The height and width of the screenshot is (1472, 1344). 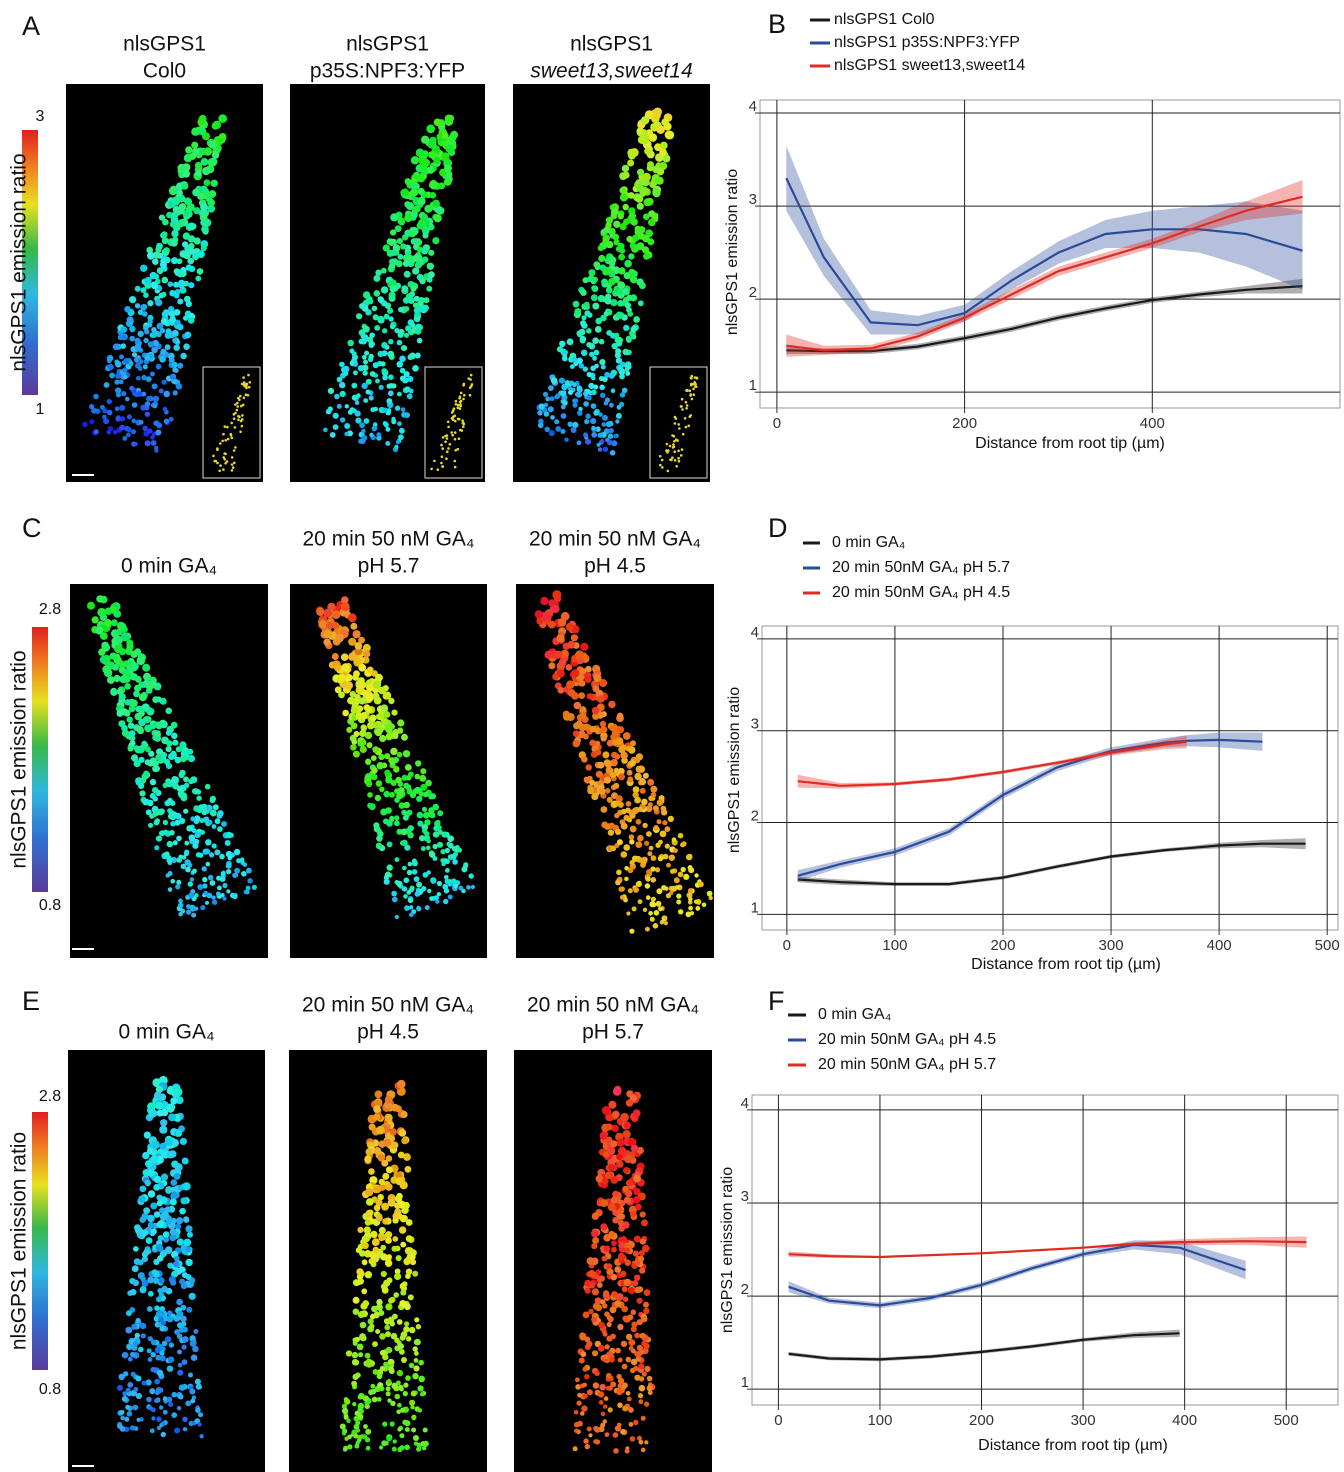 What do you see at coordinates (164, 44) in the screenshot?
I see `image-title: nlsGPS1` at bounding box center [164, 44].